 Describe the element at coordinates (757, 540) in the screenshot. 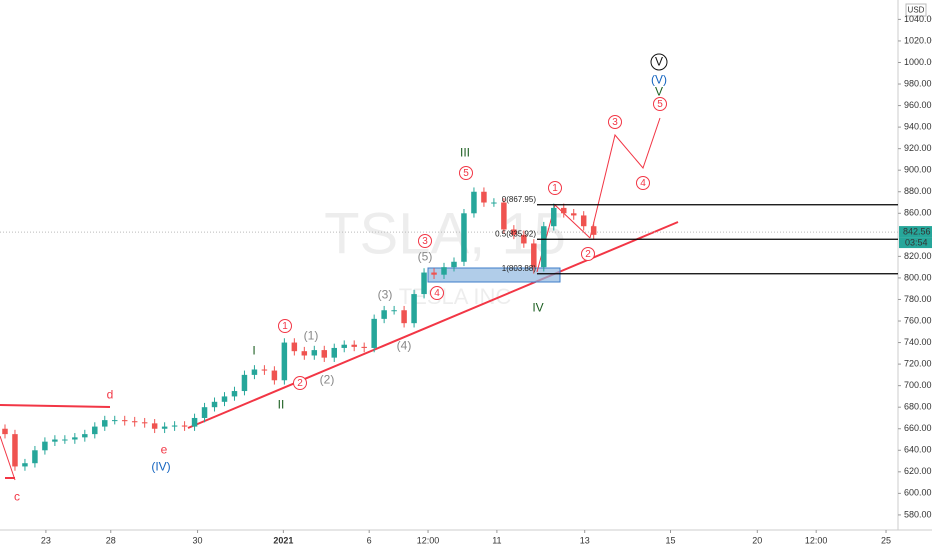

I see `x-tick-label: 20` at that location.